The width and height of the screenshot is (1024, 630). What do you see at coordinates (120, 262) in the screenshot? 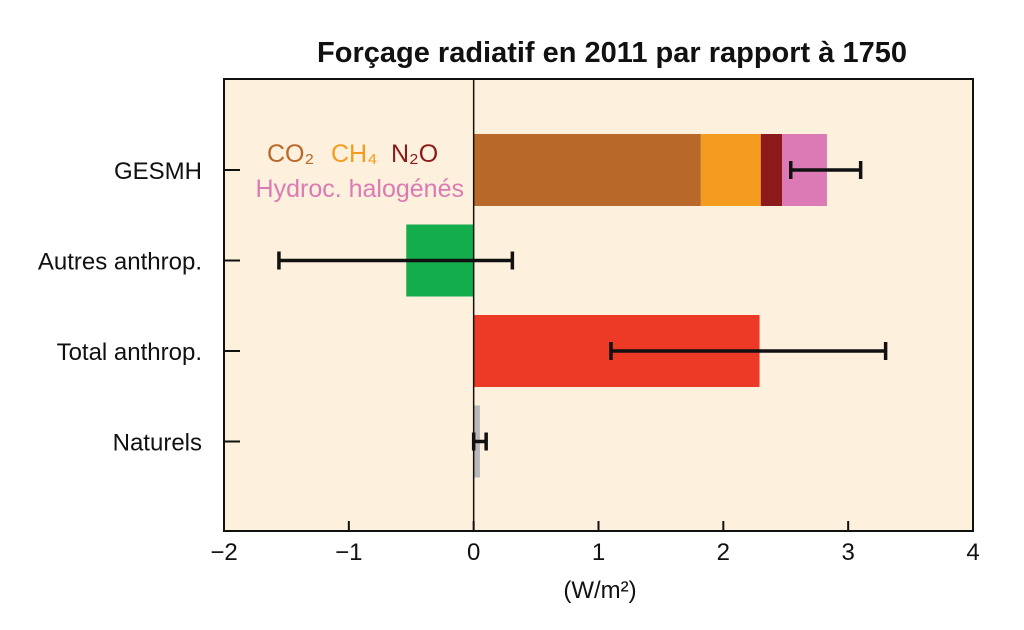
I see `y-tick-label: Autres anthrop.` at bounding box center [120, 262].